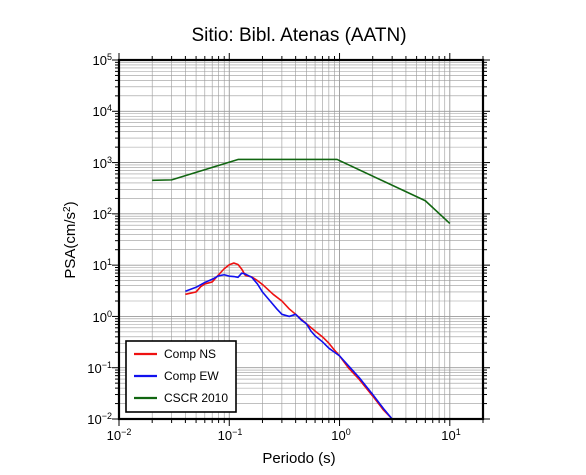 The width and height of the screenshot is (586, 475). Describe the element at coordinates (190, 354) in the screenshot. I see `legend-label-comp-ns: Comp NS` at that location.